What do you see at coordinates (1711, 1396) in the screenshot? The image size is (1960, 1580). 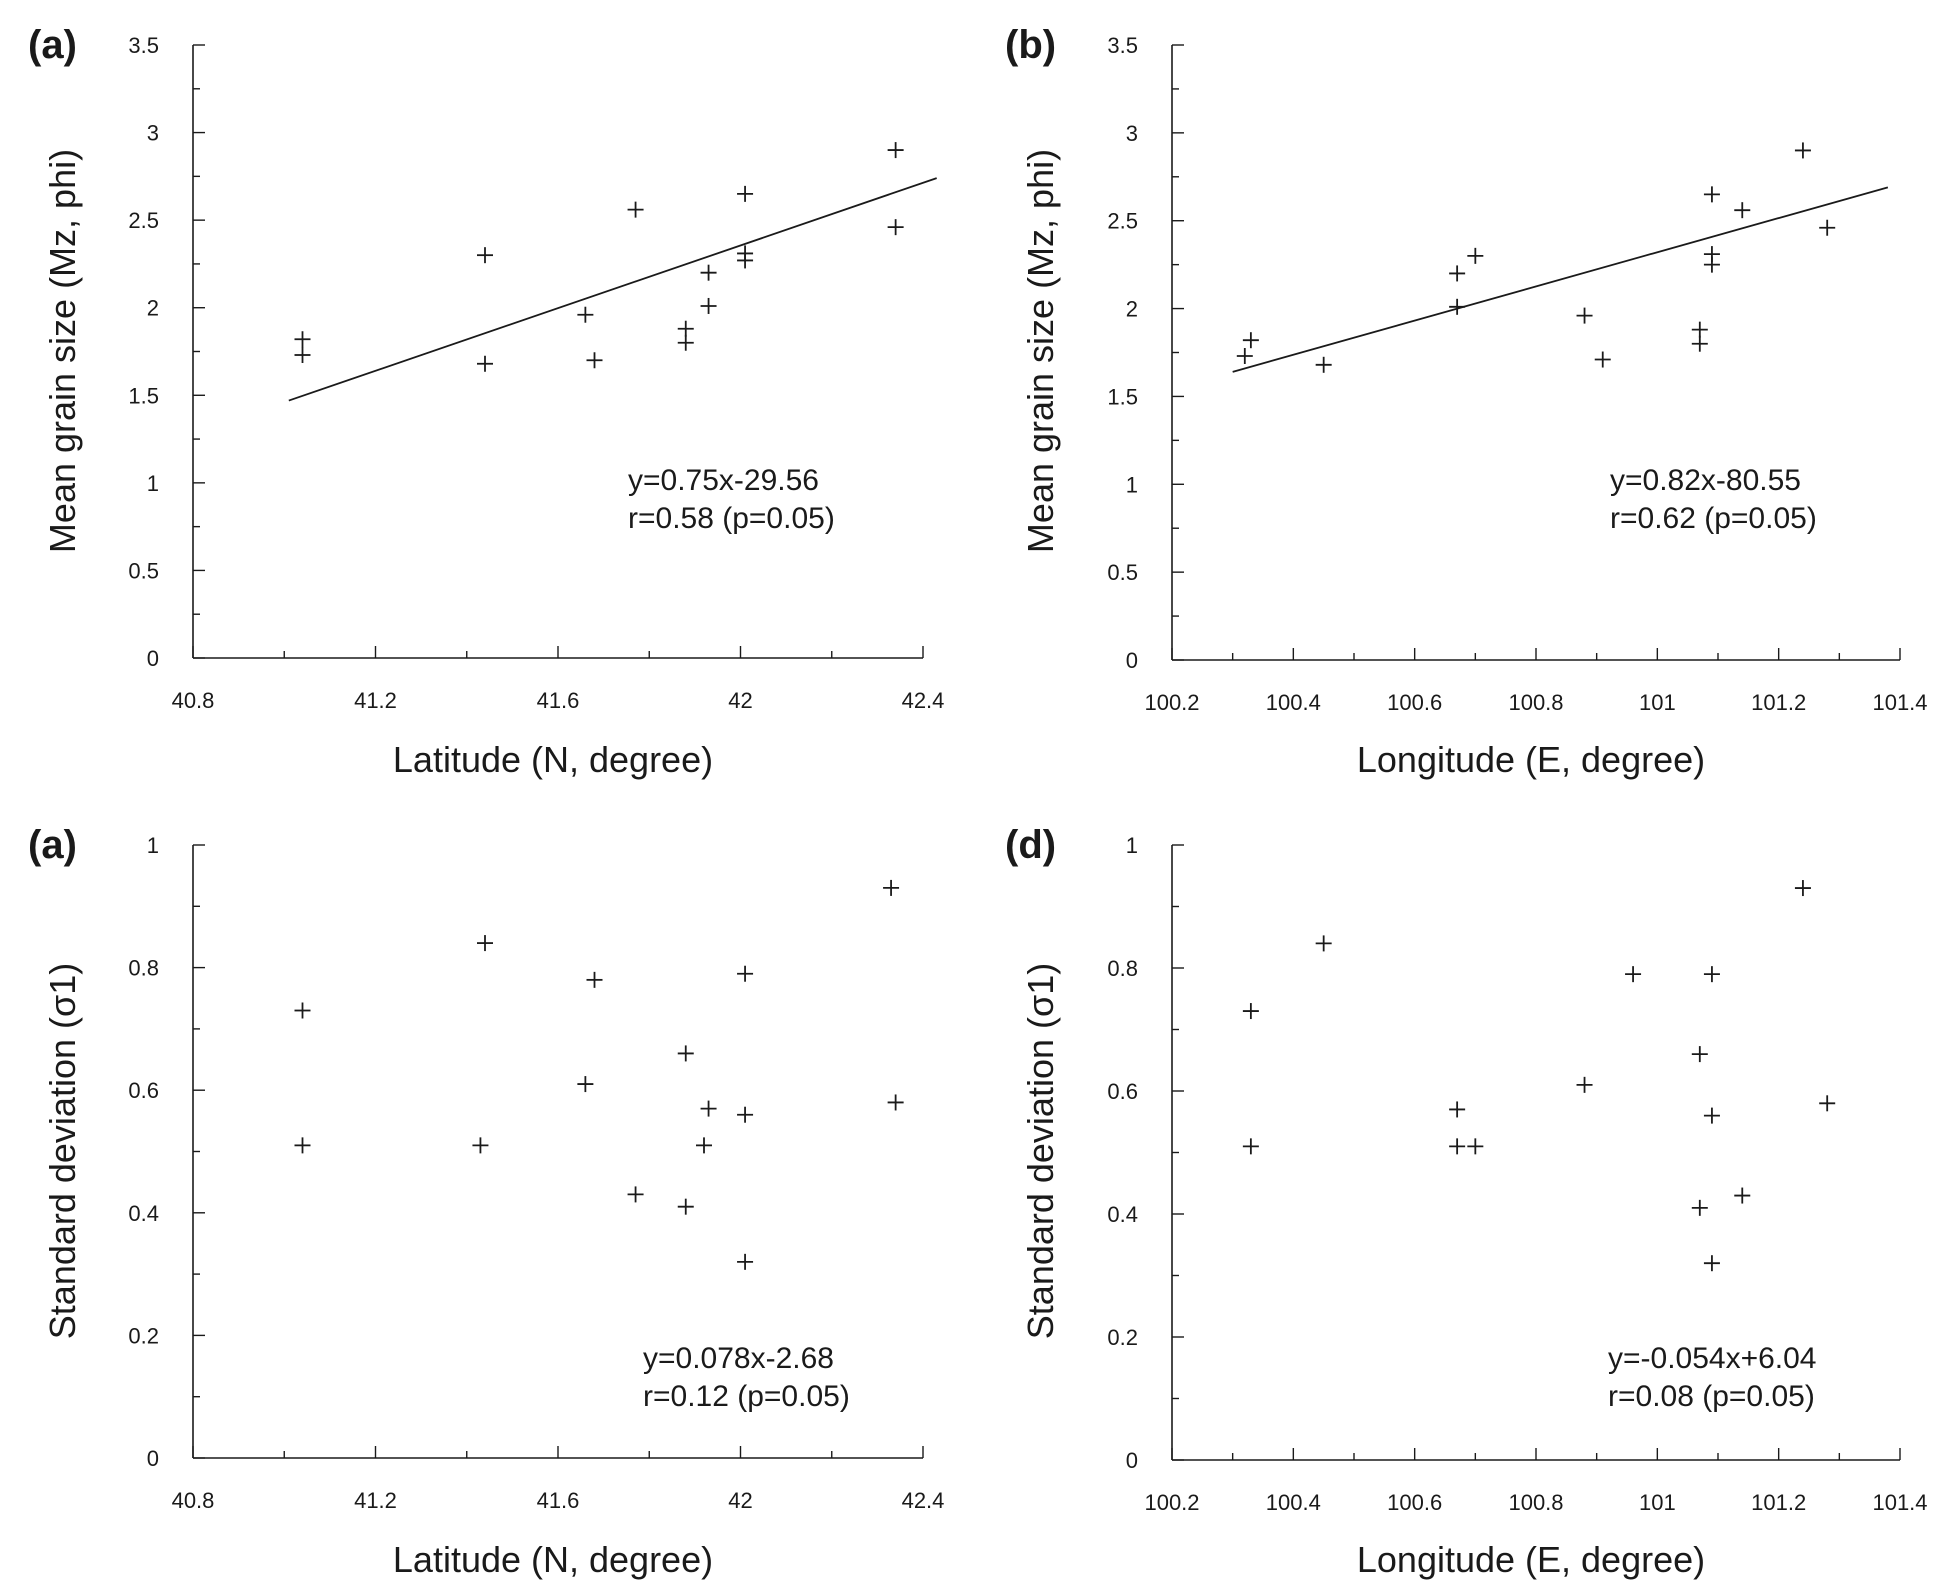 I see `regression-correlation: r=0.08 (p=0.05)` at bounding box center [1711, 1396].